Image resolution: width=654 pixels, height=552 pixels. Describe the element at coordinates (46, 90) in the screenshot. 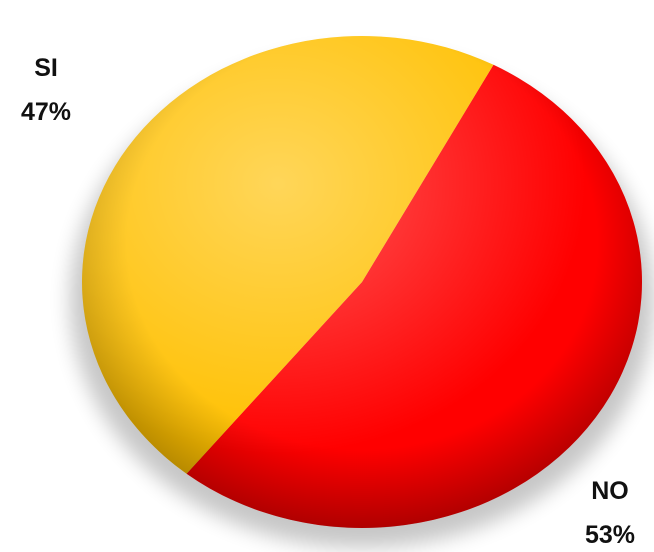

I see `label-si: SI 47%` at that location.